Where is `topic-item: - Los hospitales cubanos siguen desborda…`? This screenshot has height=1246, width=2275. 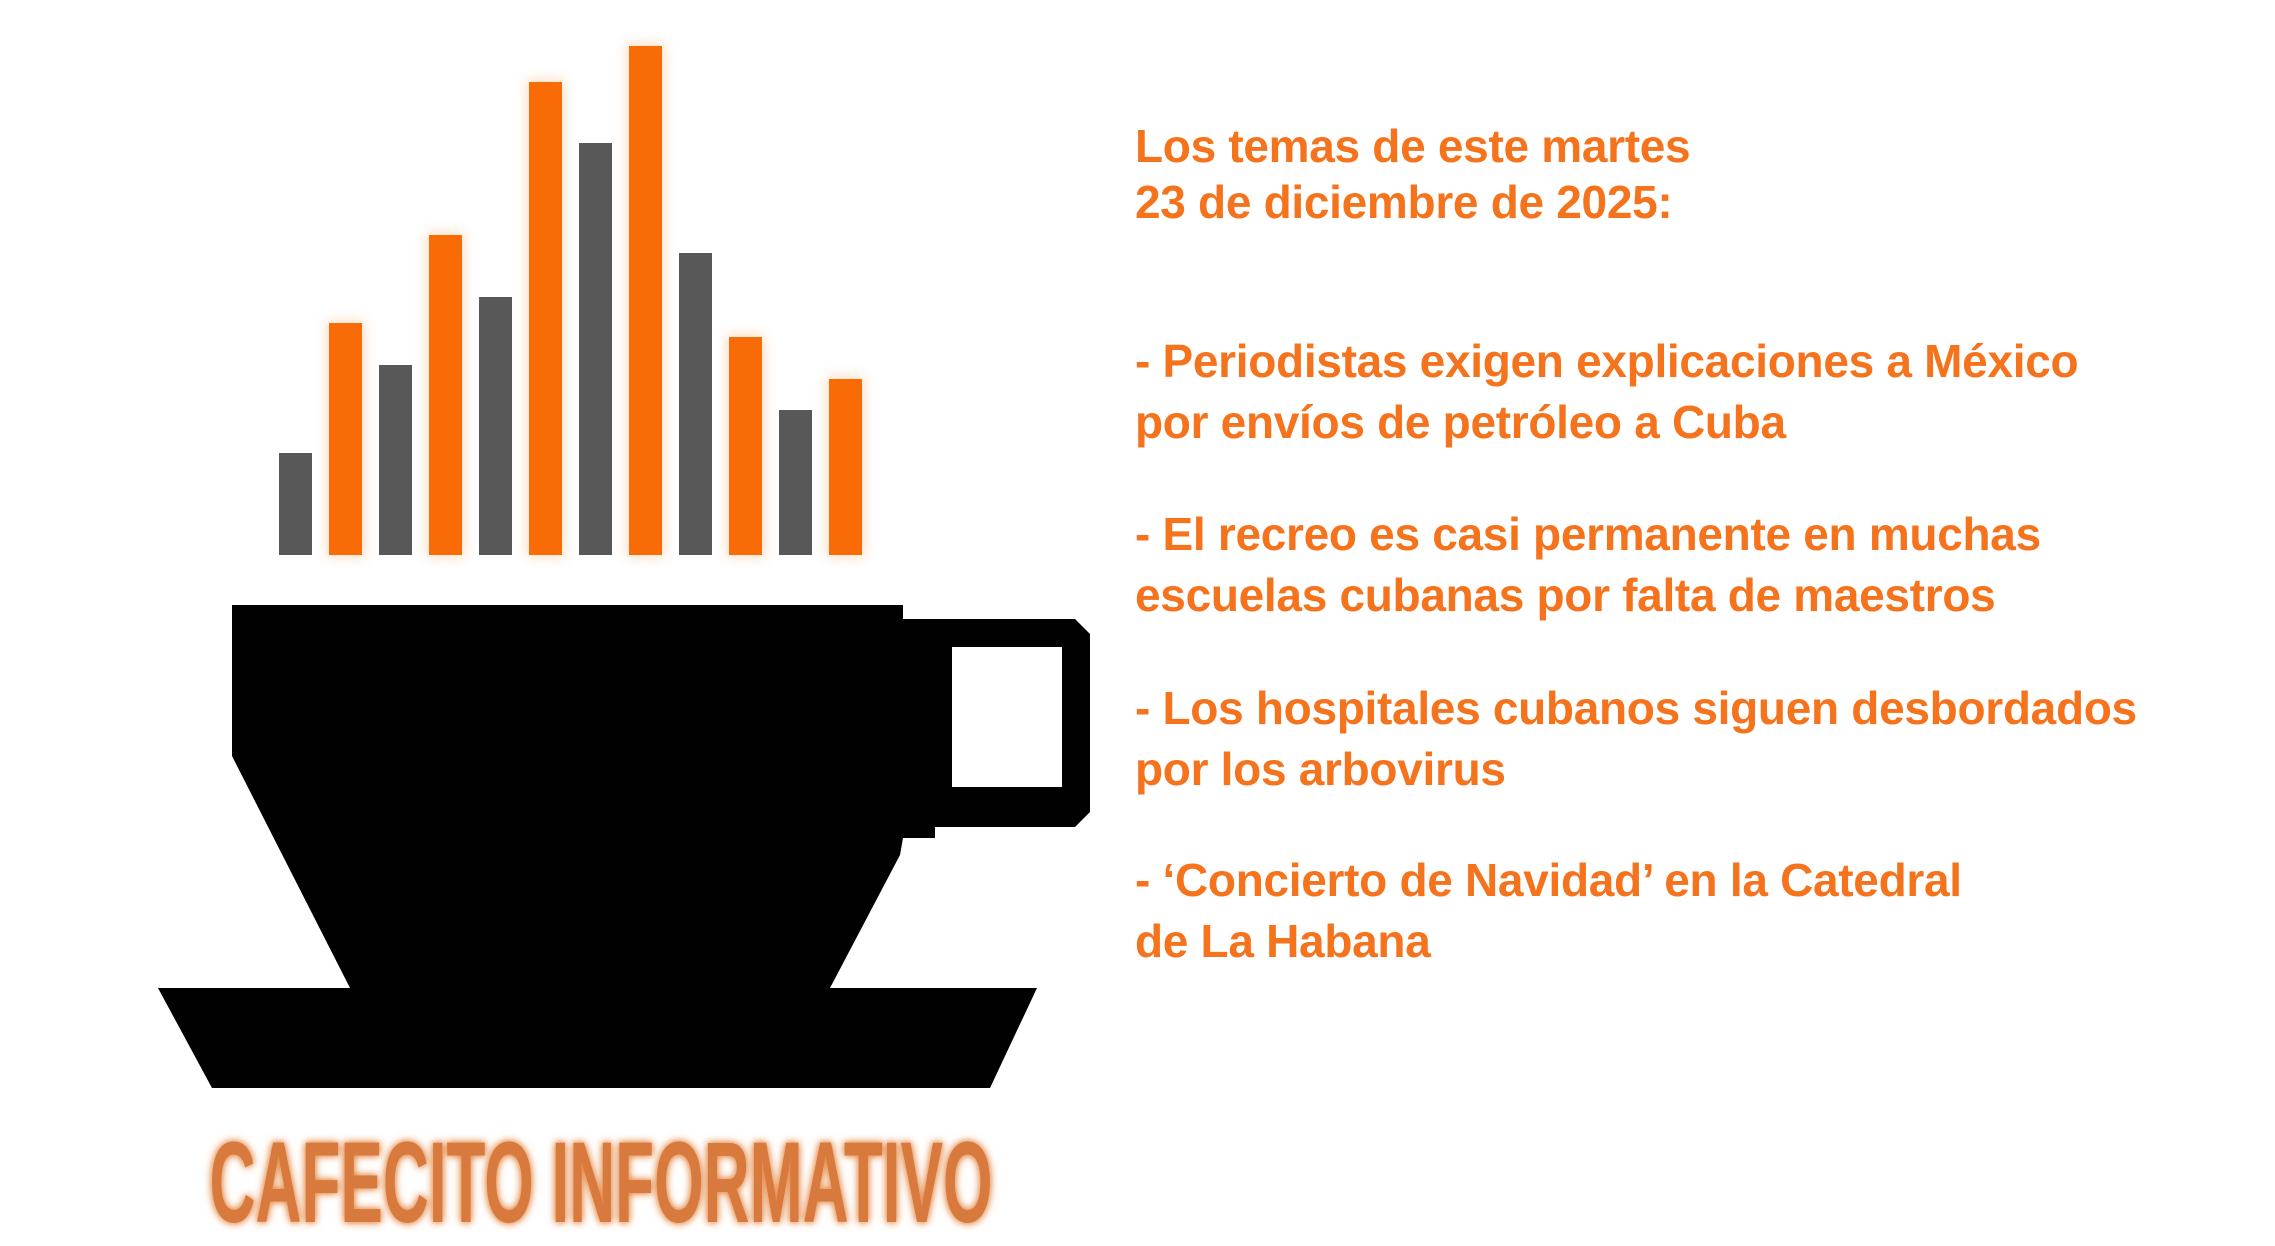 topic-item: - Los hospitales cubanos siguen desborda… is located at coordinates (1636, 739).